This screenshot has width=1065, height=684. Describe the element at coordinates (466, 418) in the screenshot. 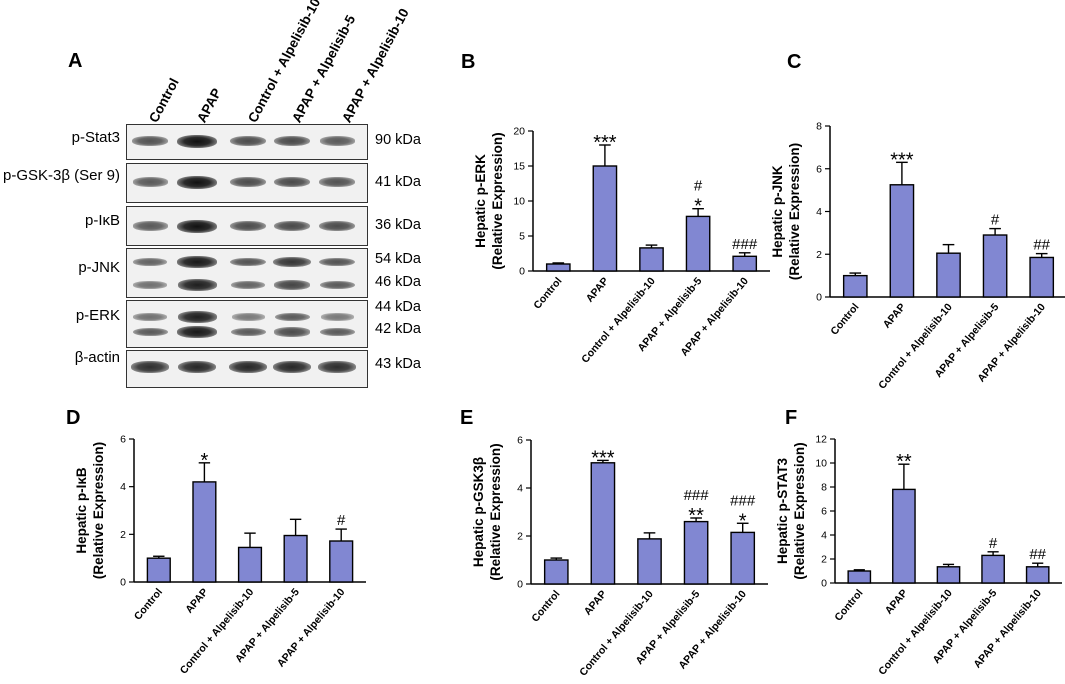

I see `panel-letter: E` at that location.